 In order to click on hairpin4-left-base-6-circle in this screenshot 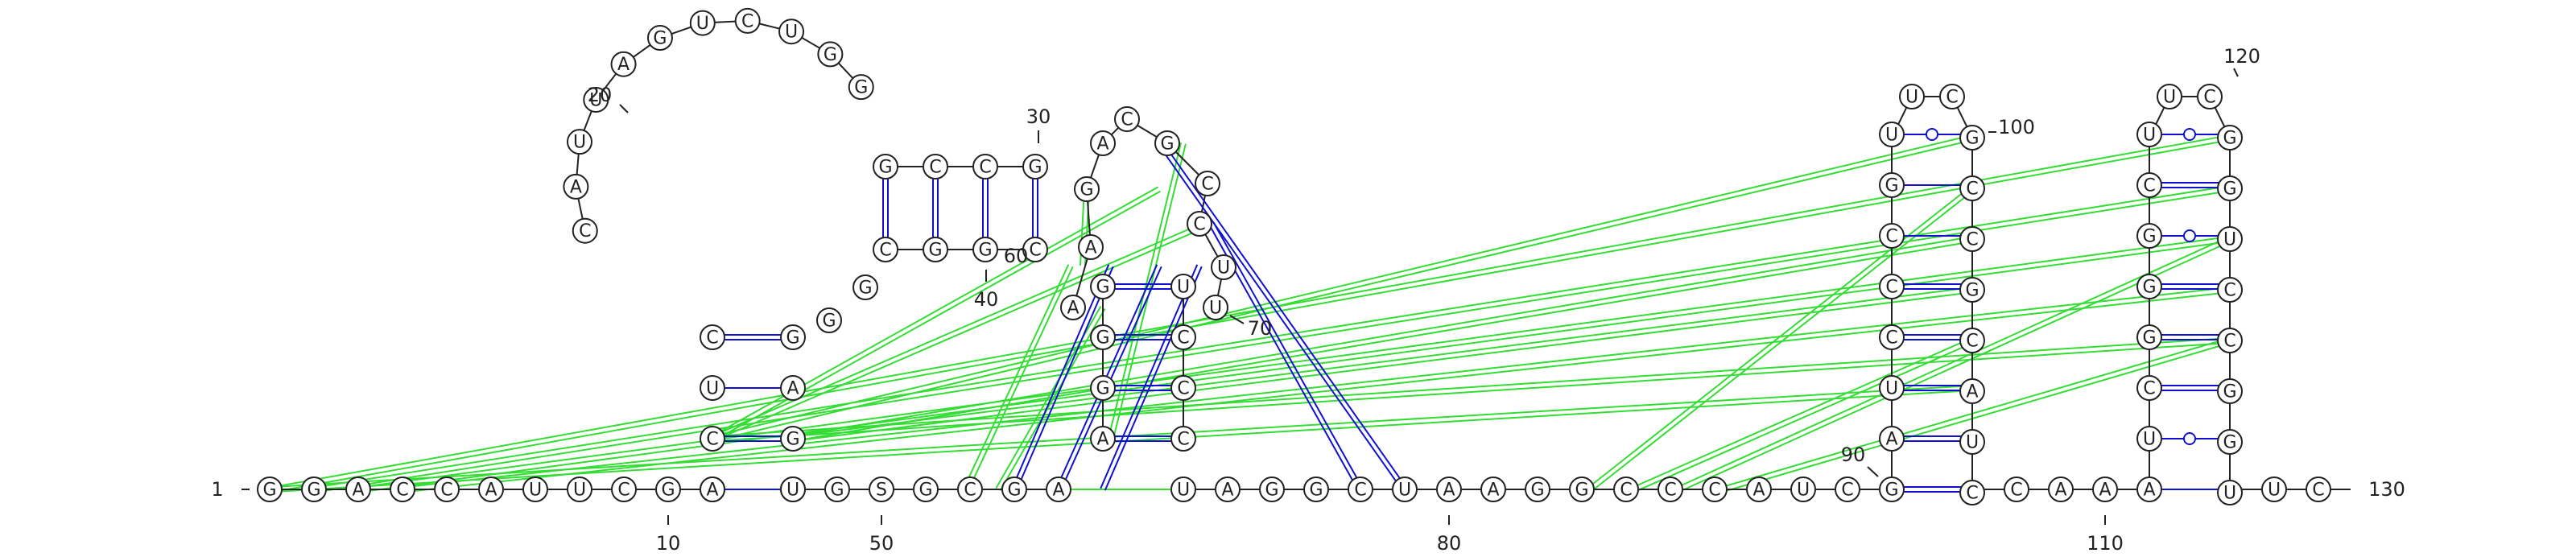, I will do `click(2149, 185)`.